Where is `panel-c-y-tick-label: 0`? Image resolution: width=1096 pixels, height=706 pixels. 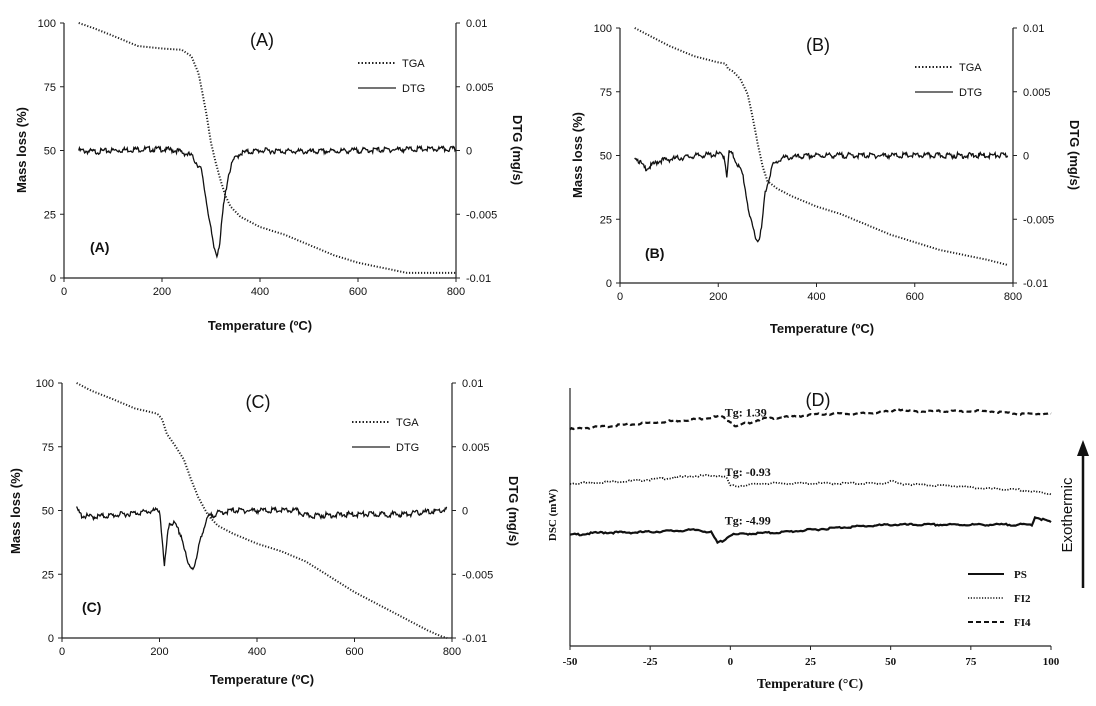 panel-c-y-tick-label: 0 is located at coordinates (51, 639).